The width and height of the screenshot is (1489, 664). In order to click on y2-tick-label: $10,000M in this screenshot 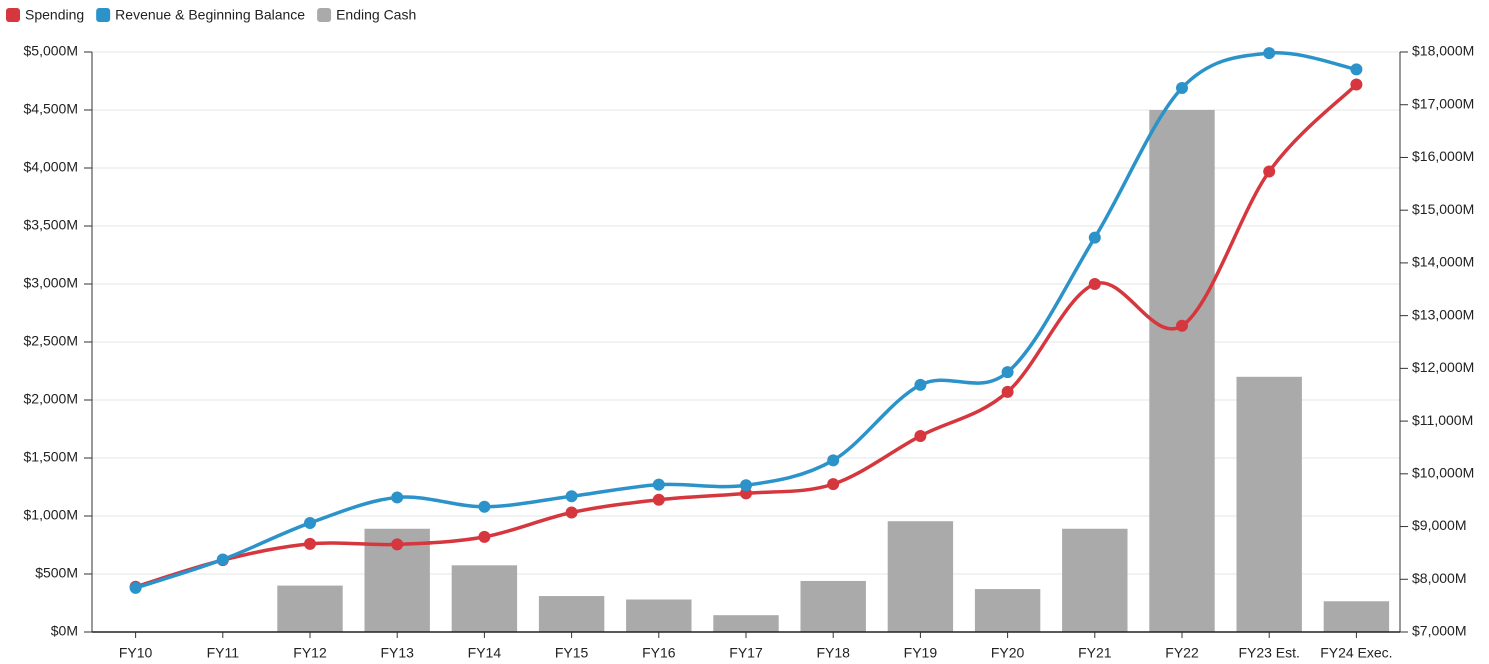, I will do `click(1443, 473)`.